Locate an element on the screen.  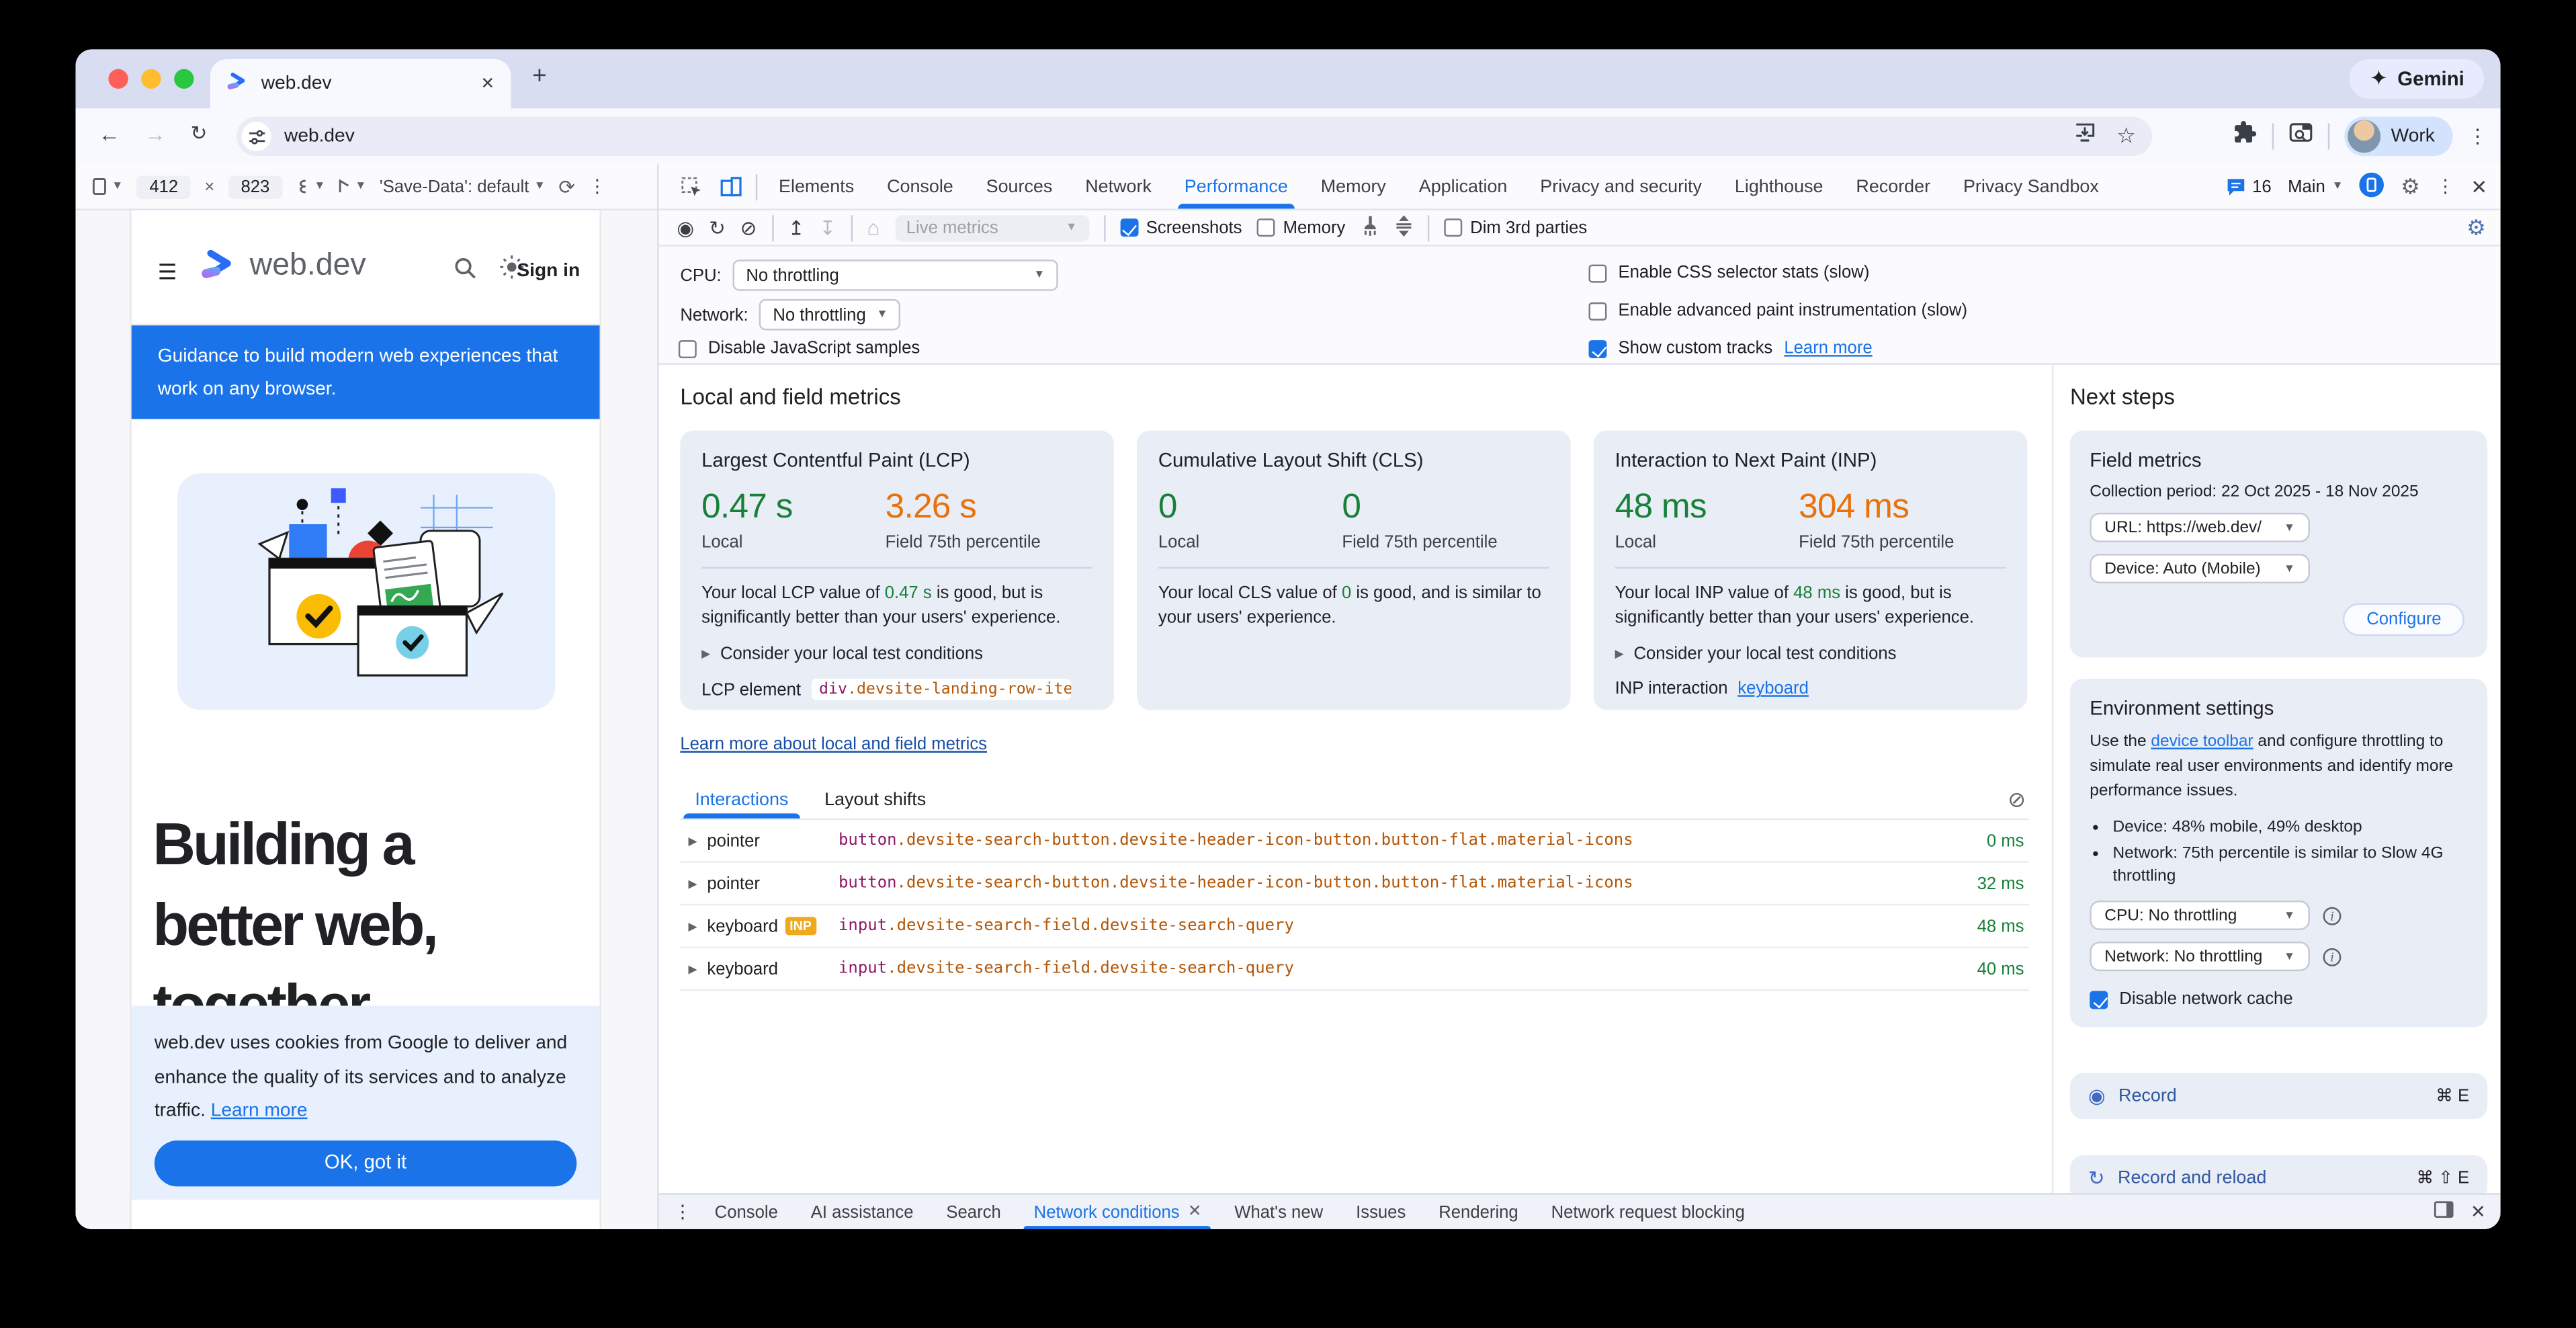
device-toolbar-link: device toolbar is located at coordinates (2202, 742).